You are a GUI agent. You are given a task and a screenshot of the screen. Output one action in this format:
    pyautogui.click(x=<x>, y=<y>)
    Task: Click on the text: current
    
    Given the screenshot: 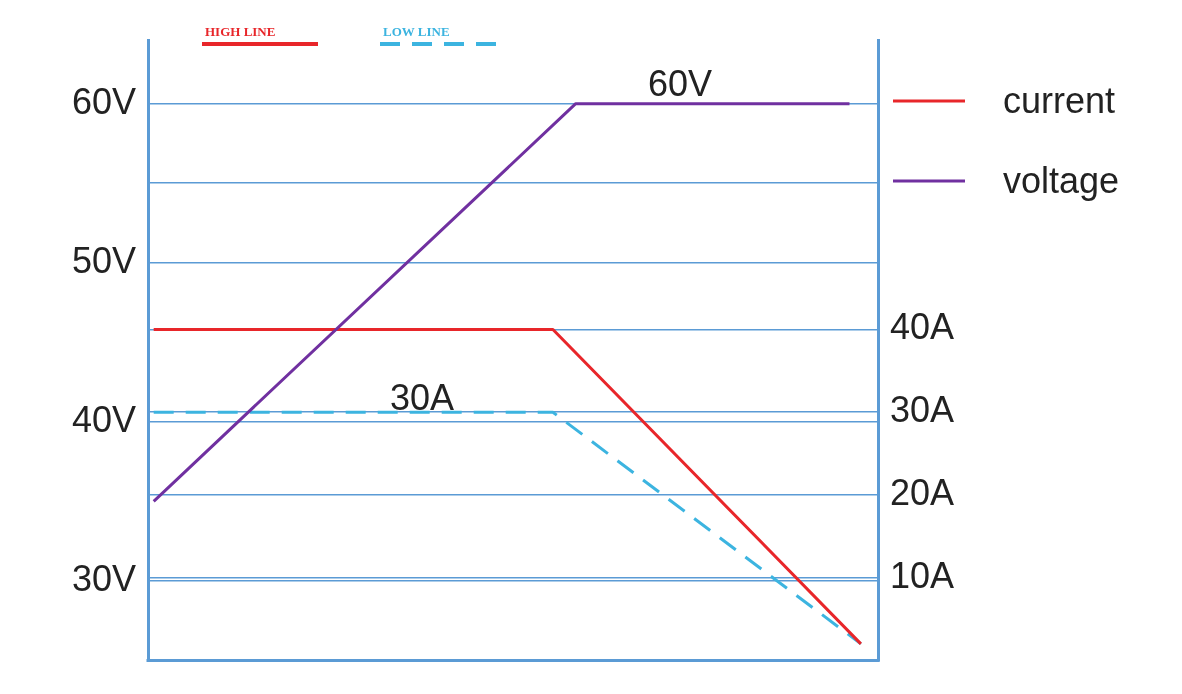 What is the action you would take?
    pyautogui.click(x=1059, y=100)
    